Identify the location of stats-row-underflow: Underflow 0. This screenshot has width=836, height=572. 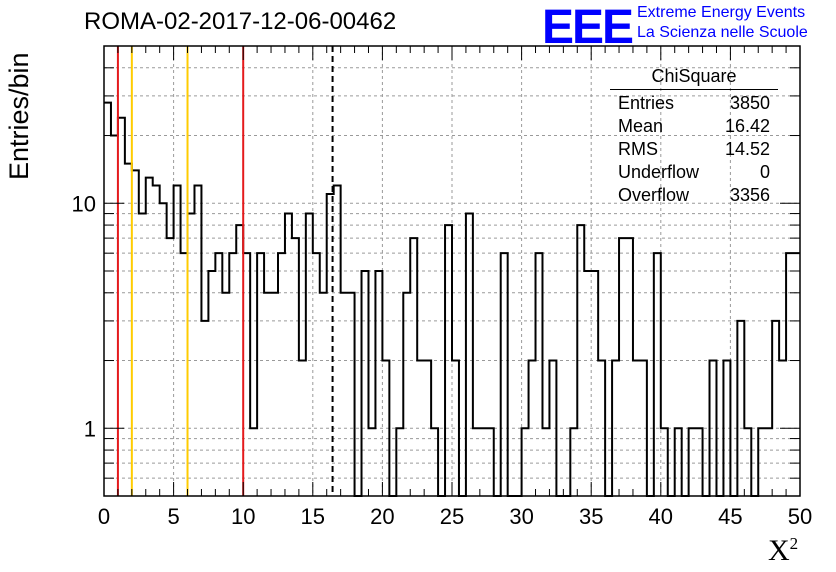
(694, 172).